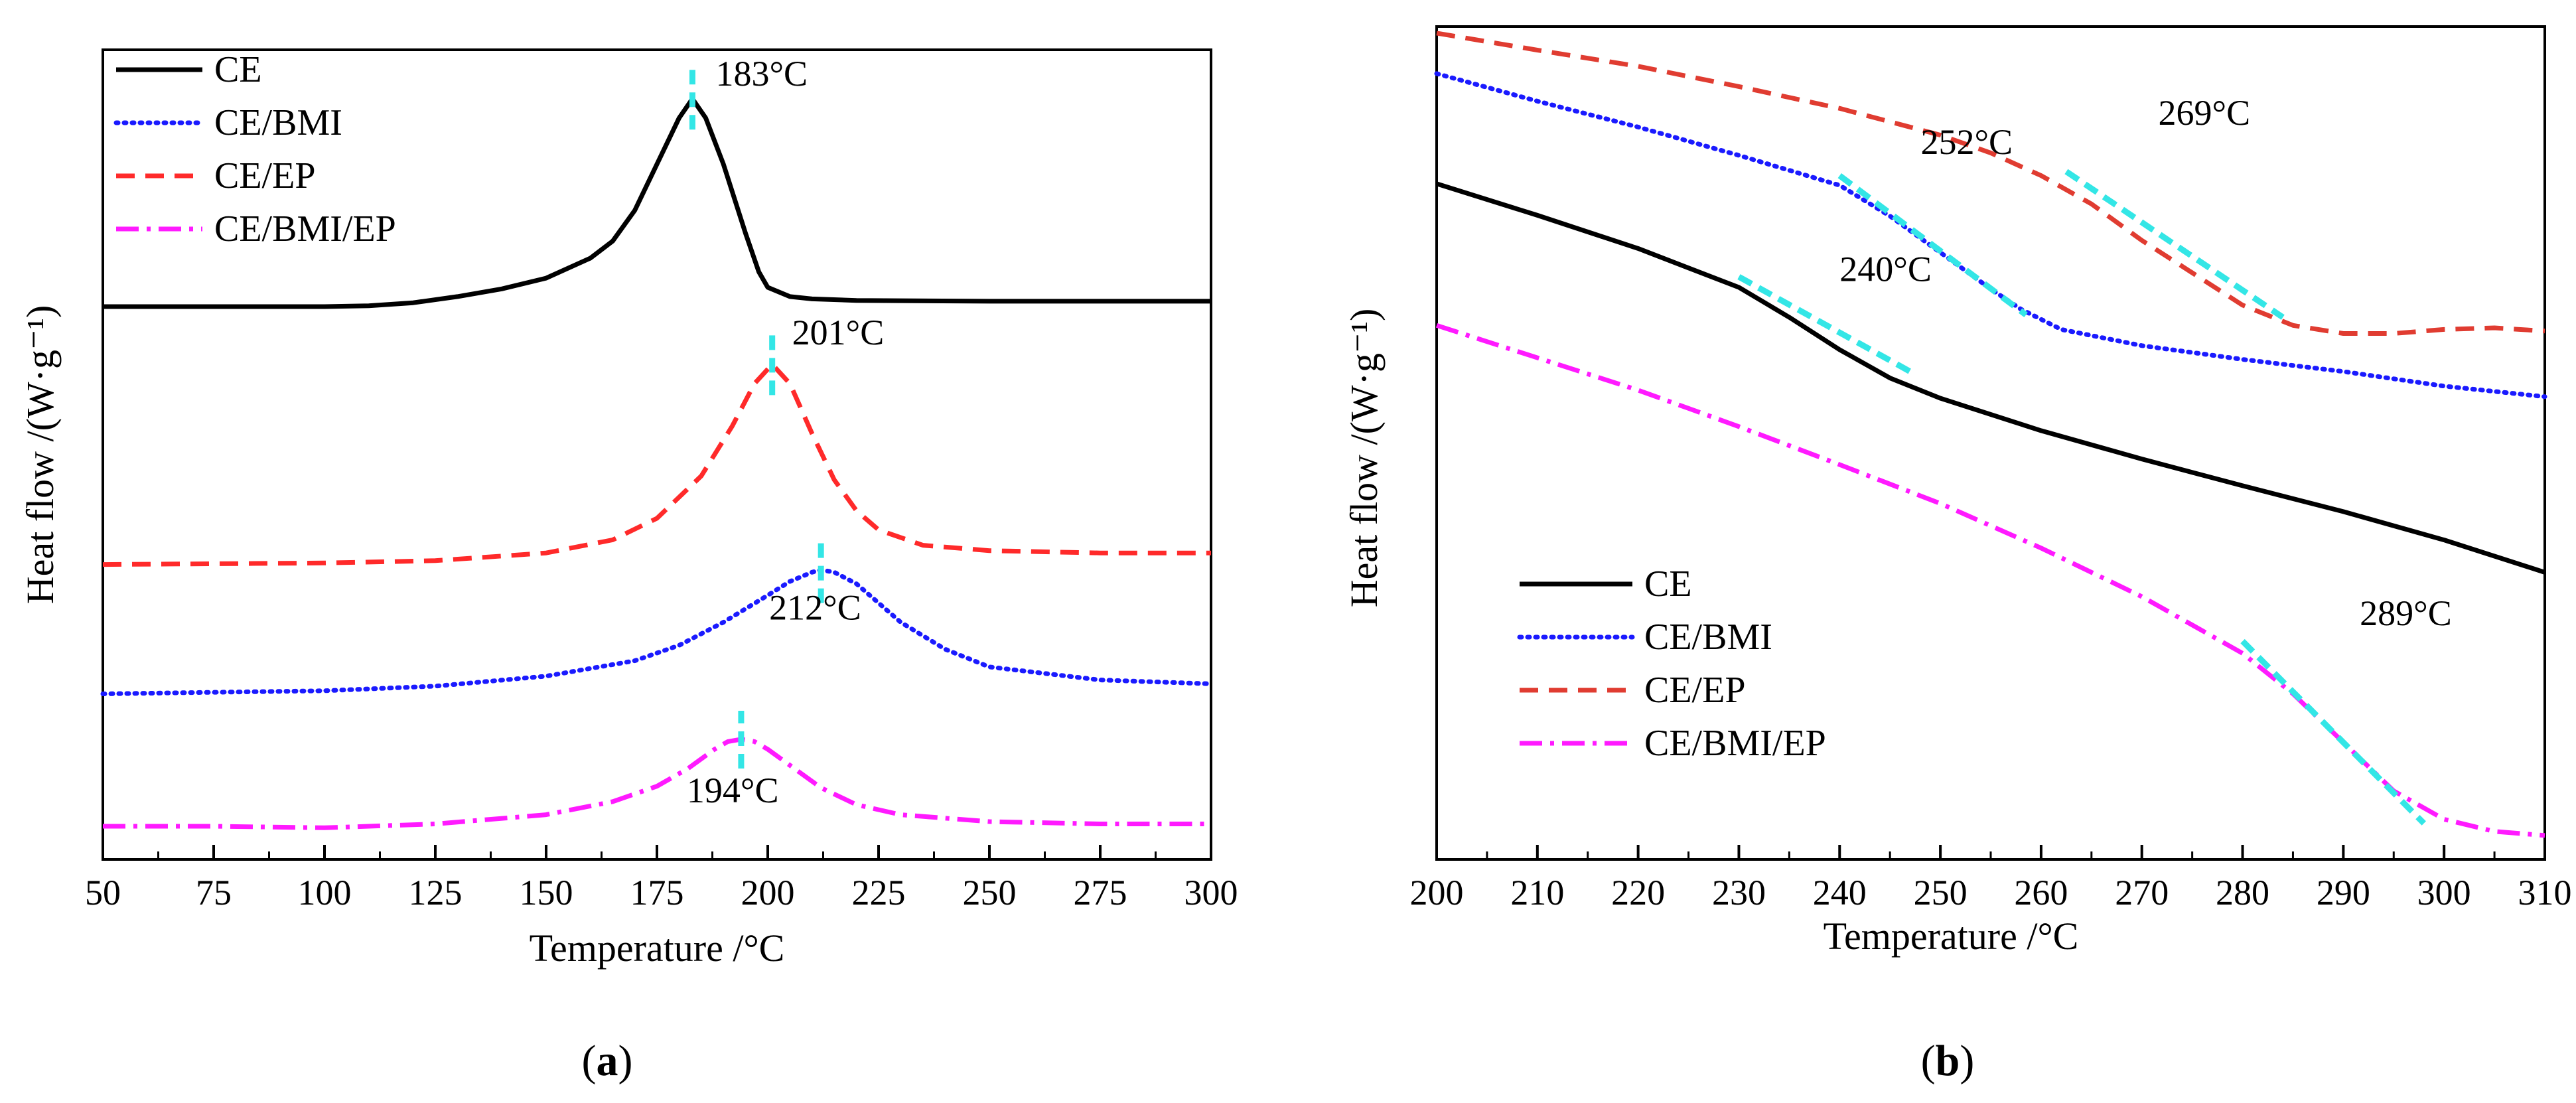  What do you see at coordinates (1537, 893) in the screenshot?
I see `x-tick-label: 210` at bounding box center [1537, 893].